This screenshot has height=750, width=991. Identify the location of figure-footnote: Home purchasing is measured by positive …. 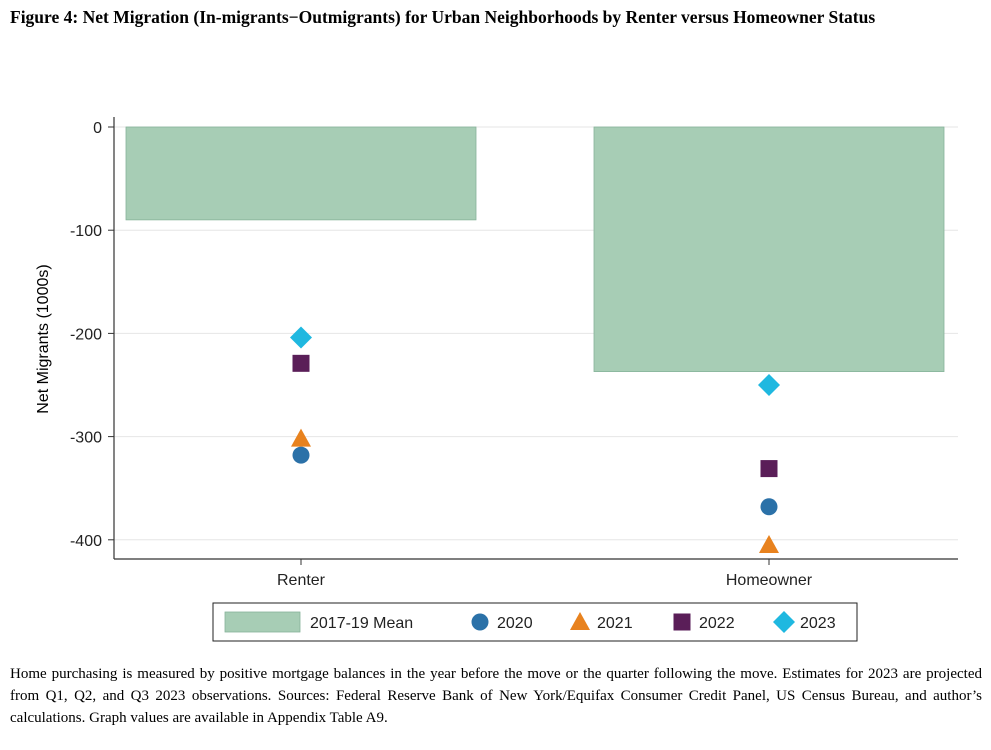
(496, 696).